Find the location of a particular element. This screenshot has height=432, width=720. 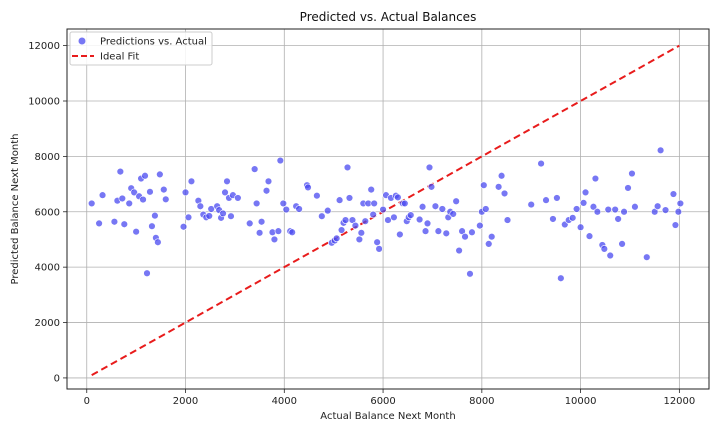

x-tick-label: 2000 is located at coordinates (185, 401).